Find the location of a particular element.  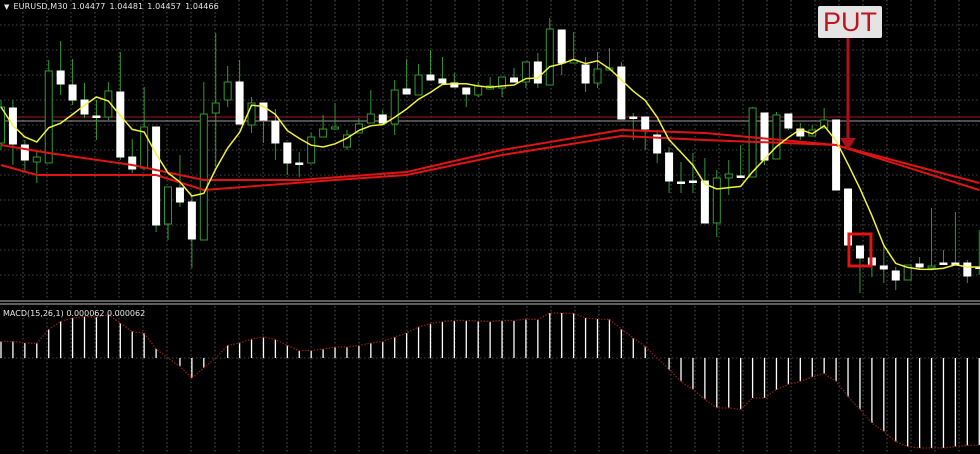

put-arrowhead-icon is located at coordinates (848, 144).